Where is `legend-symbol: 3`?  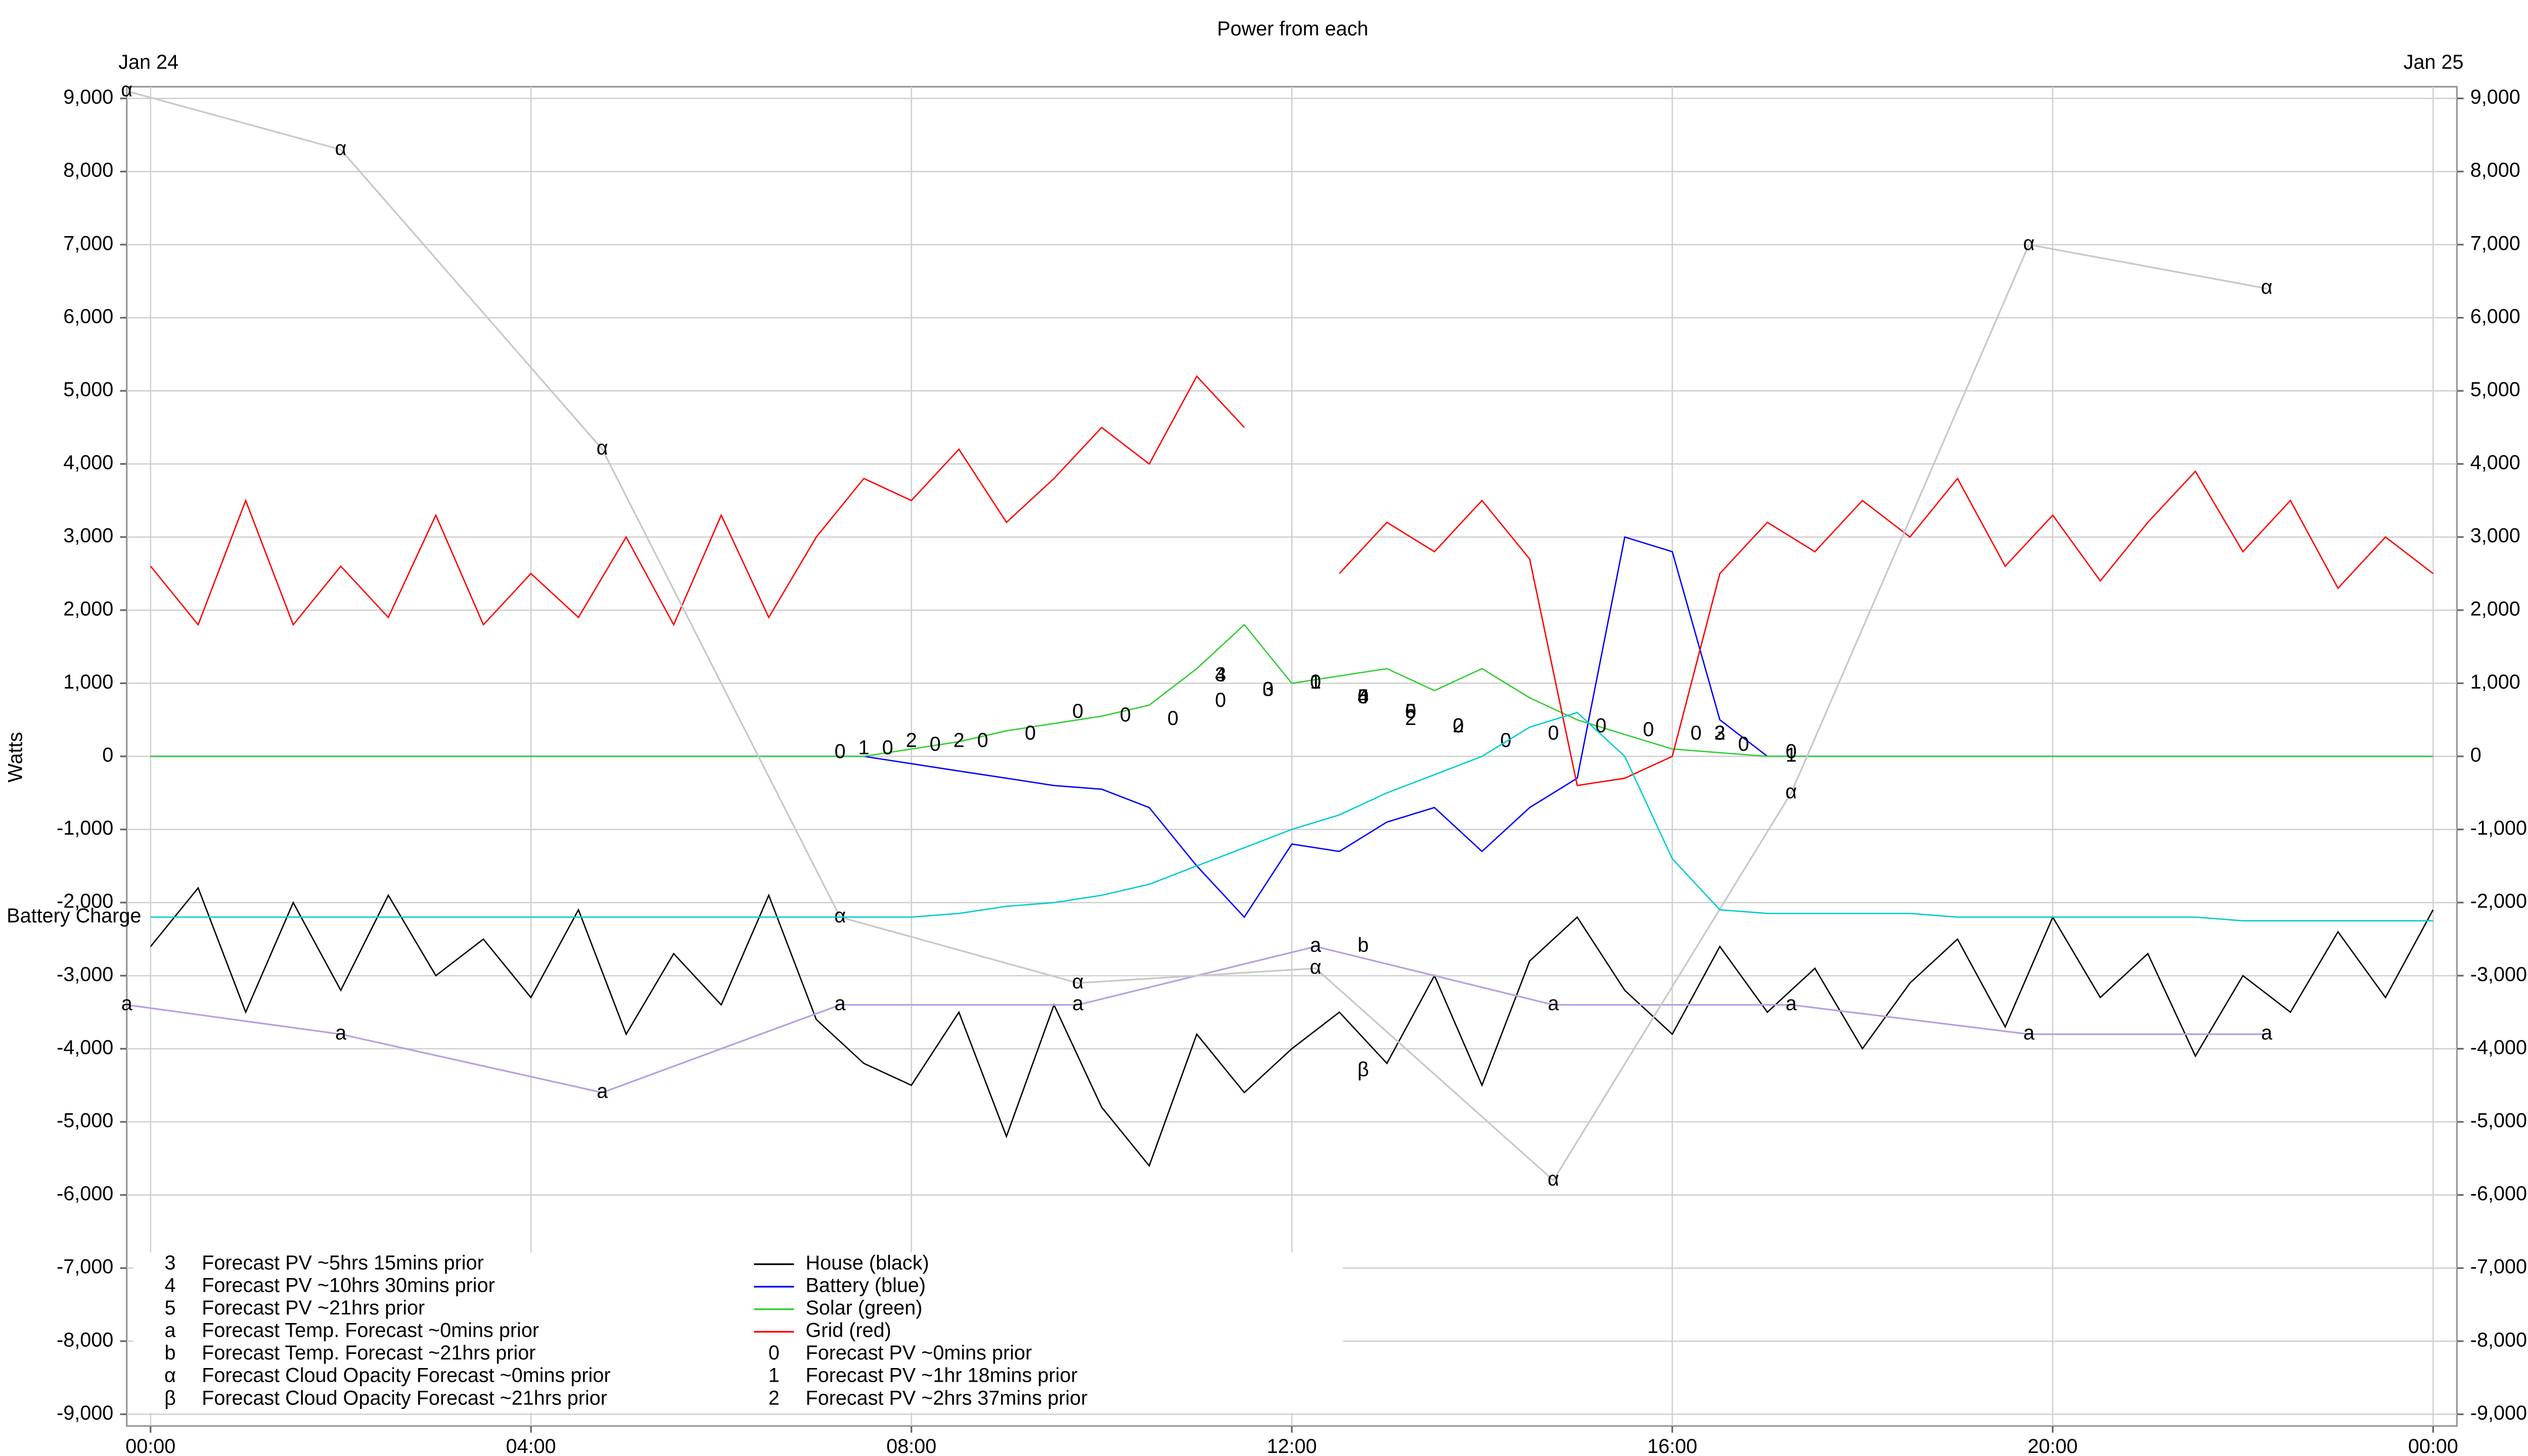 legend-symbol: 3 is located at coordinates (170, 1263).